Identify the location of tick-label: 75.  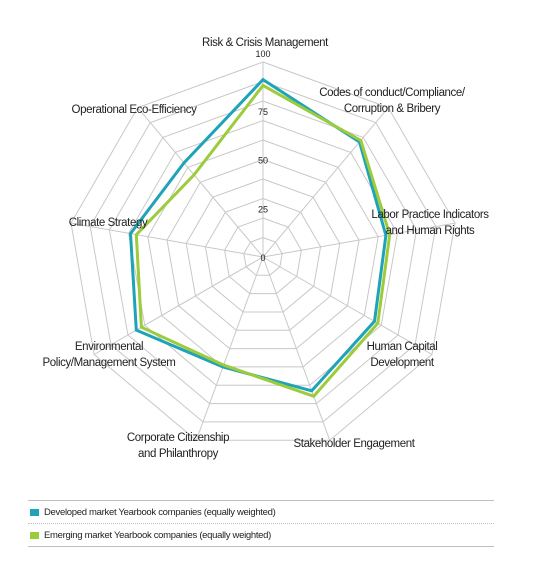
(263, 112).